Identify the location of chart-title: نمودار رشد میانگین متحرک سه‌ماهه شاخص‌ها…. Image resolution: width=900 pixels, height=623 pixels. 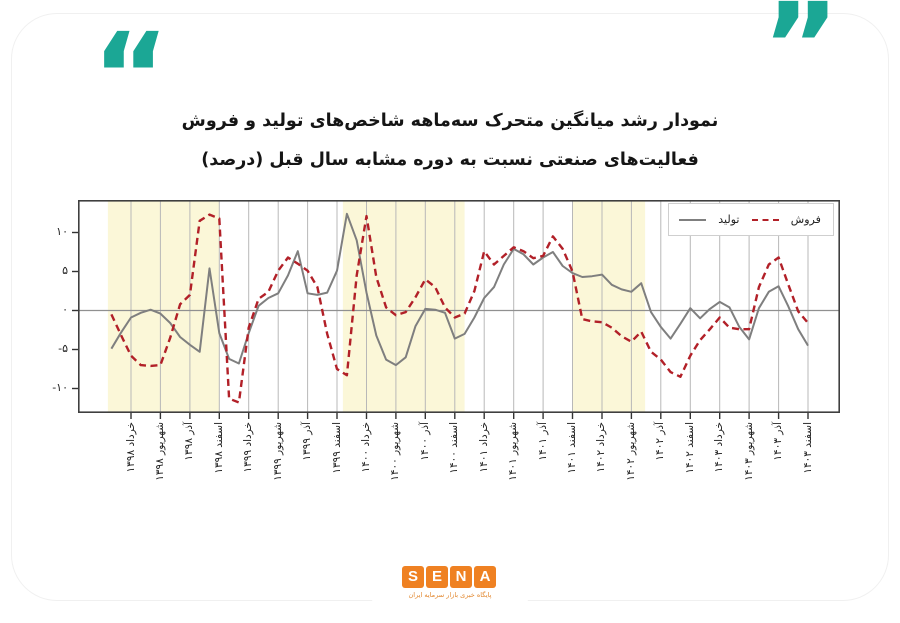
(450, 141).